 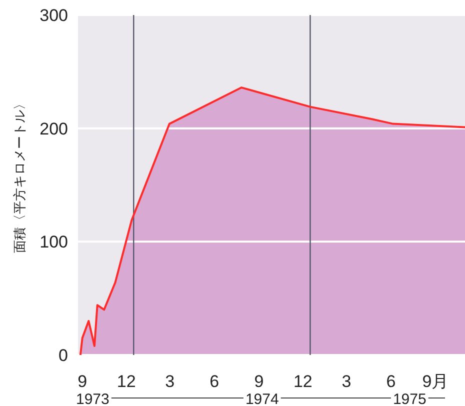 I want to click on y-tick-label: 100, so click(x=54, y=242).